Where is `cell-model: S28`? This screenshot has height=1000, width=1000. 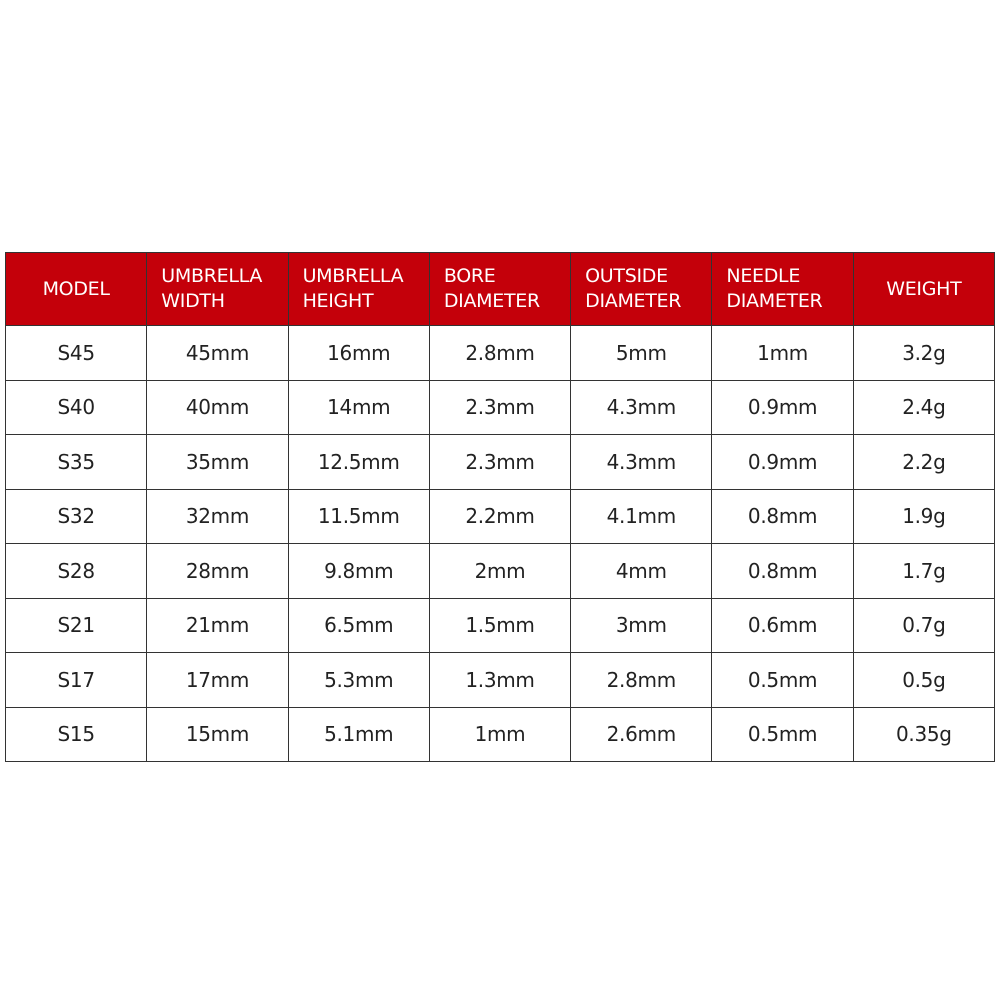 cell-model: S28 is located at coordinates (76, 571).